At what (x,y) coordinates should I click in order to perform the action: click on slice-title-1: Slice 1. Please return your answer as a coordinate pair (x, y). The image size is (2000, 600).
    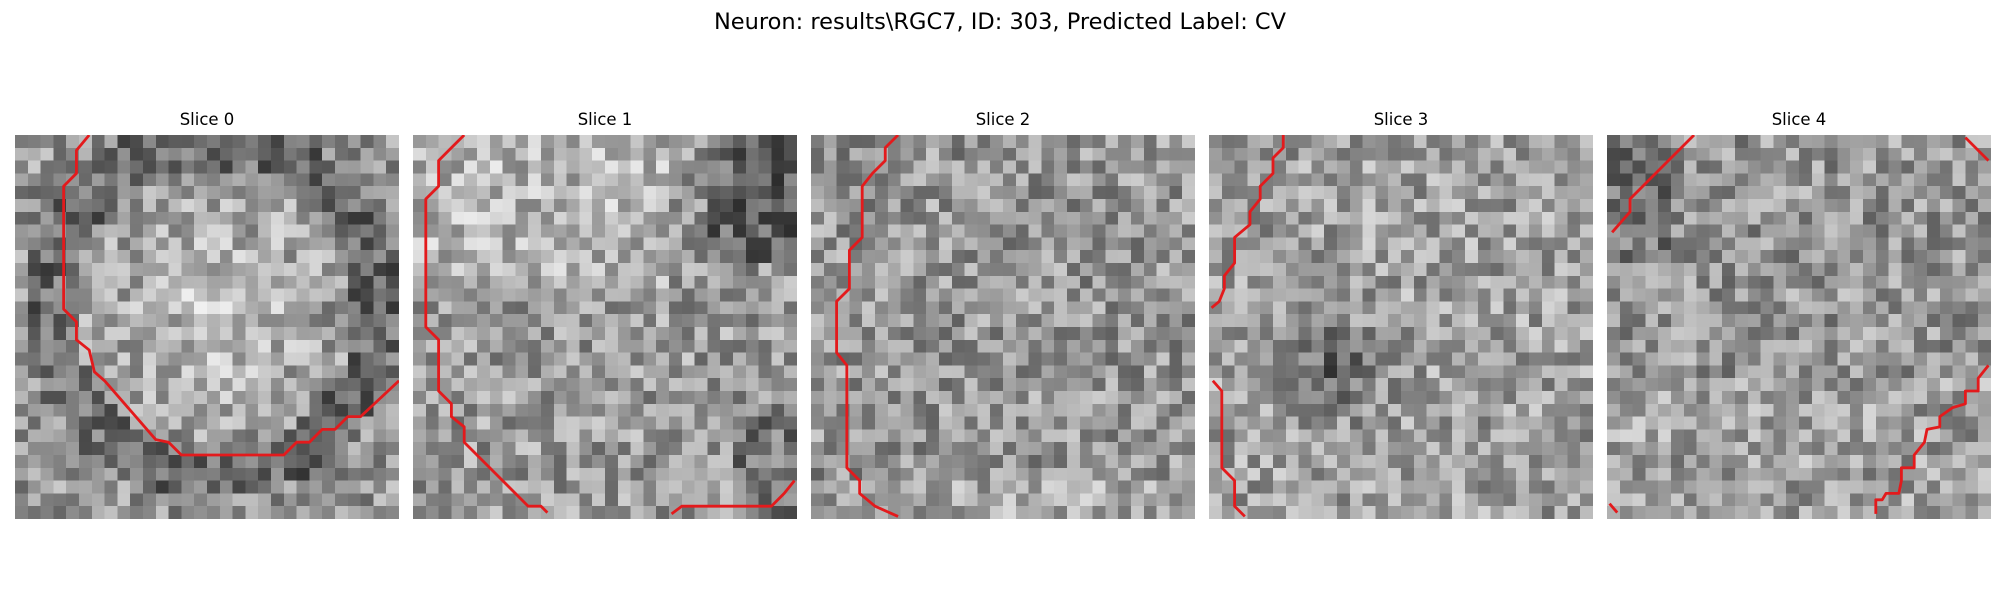
    Looking at the image, I should click on (605, 120).